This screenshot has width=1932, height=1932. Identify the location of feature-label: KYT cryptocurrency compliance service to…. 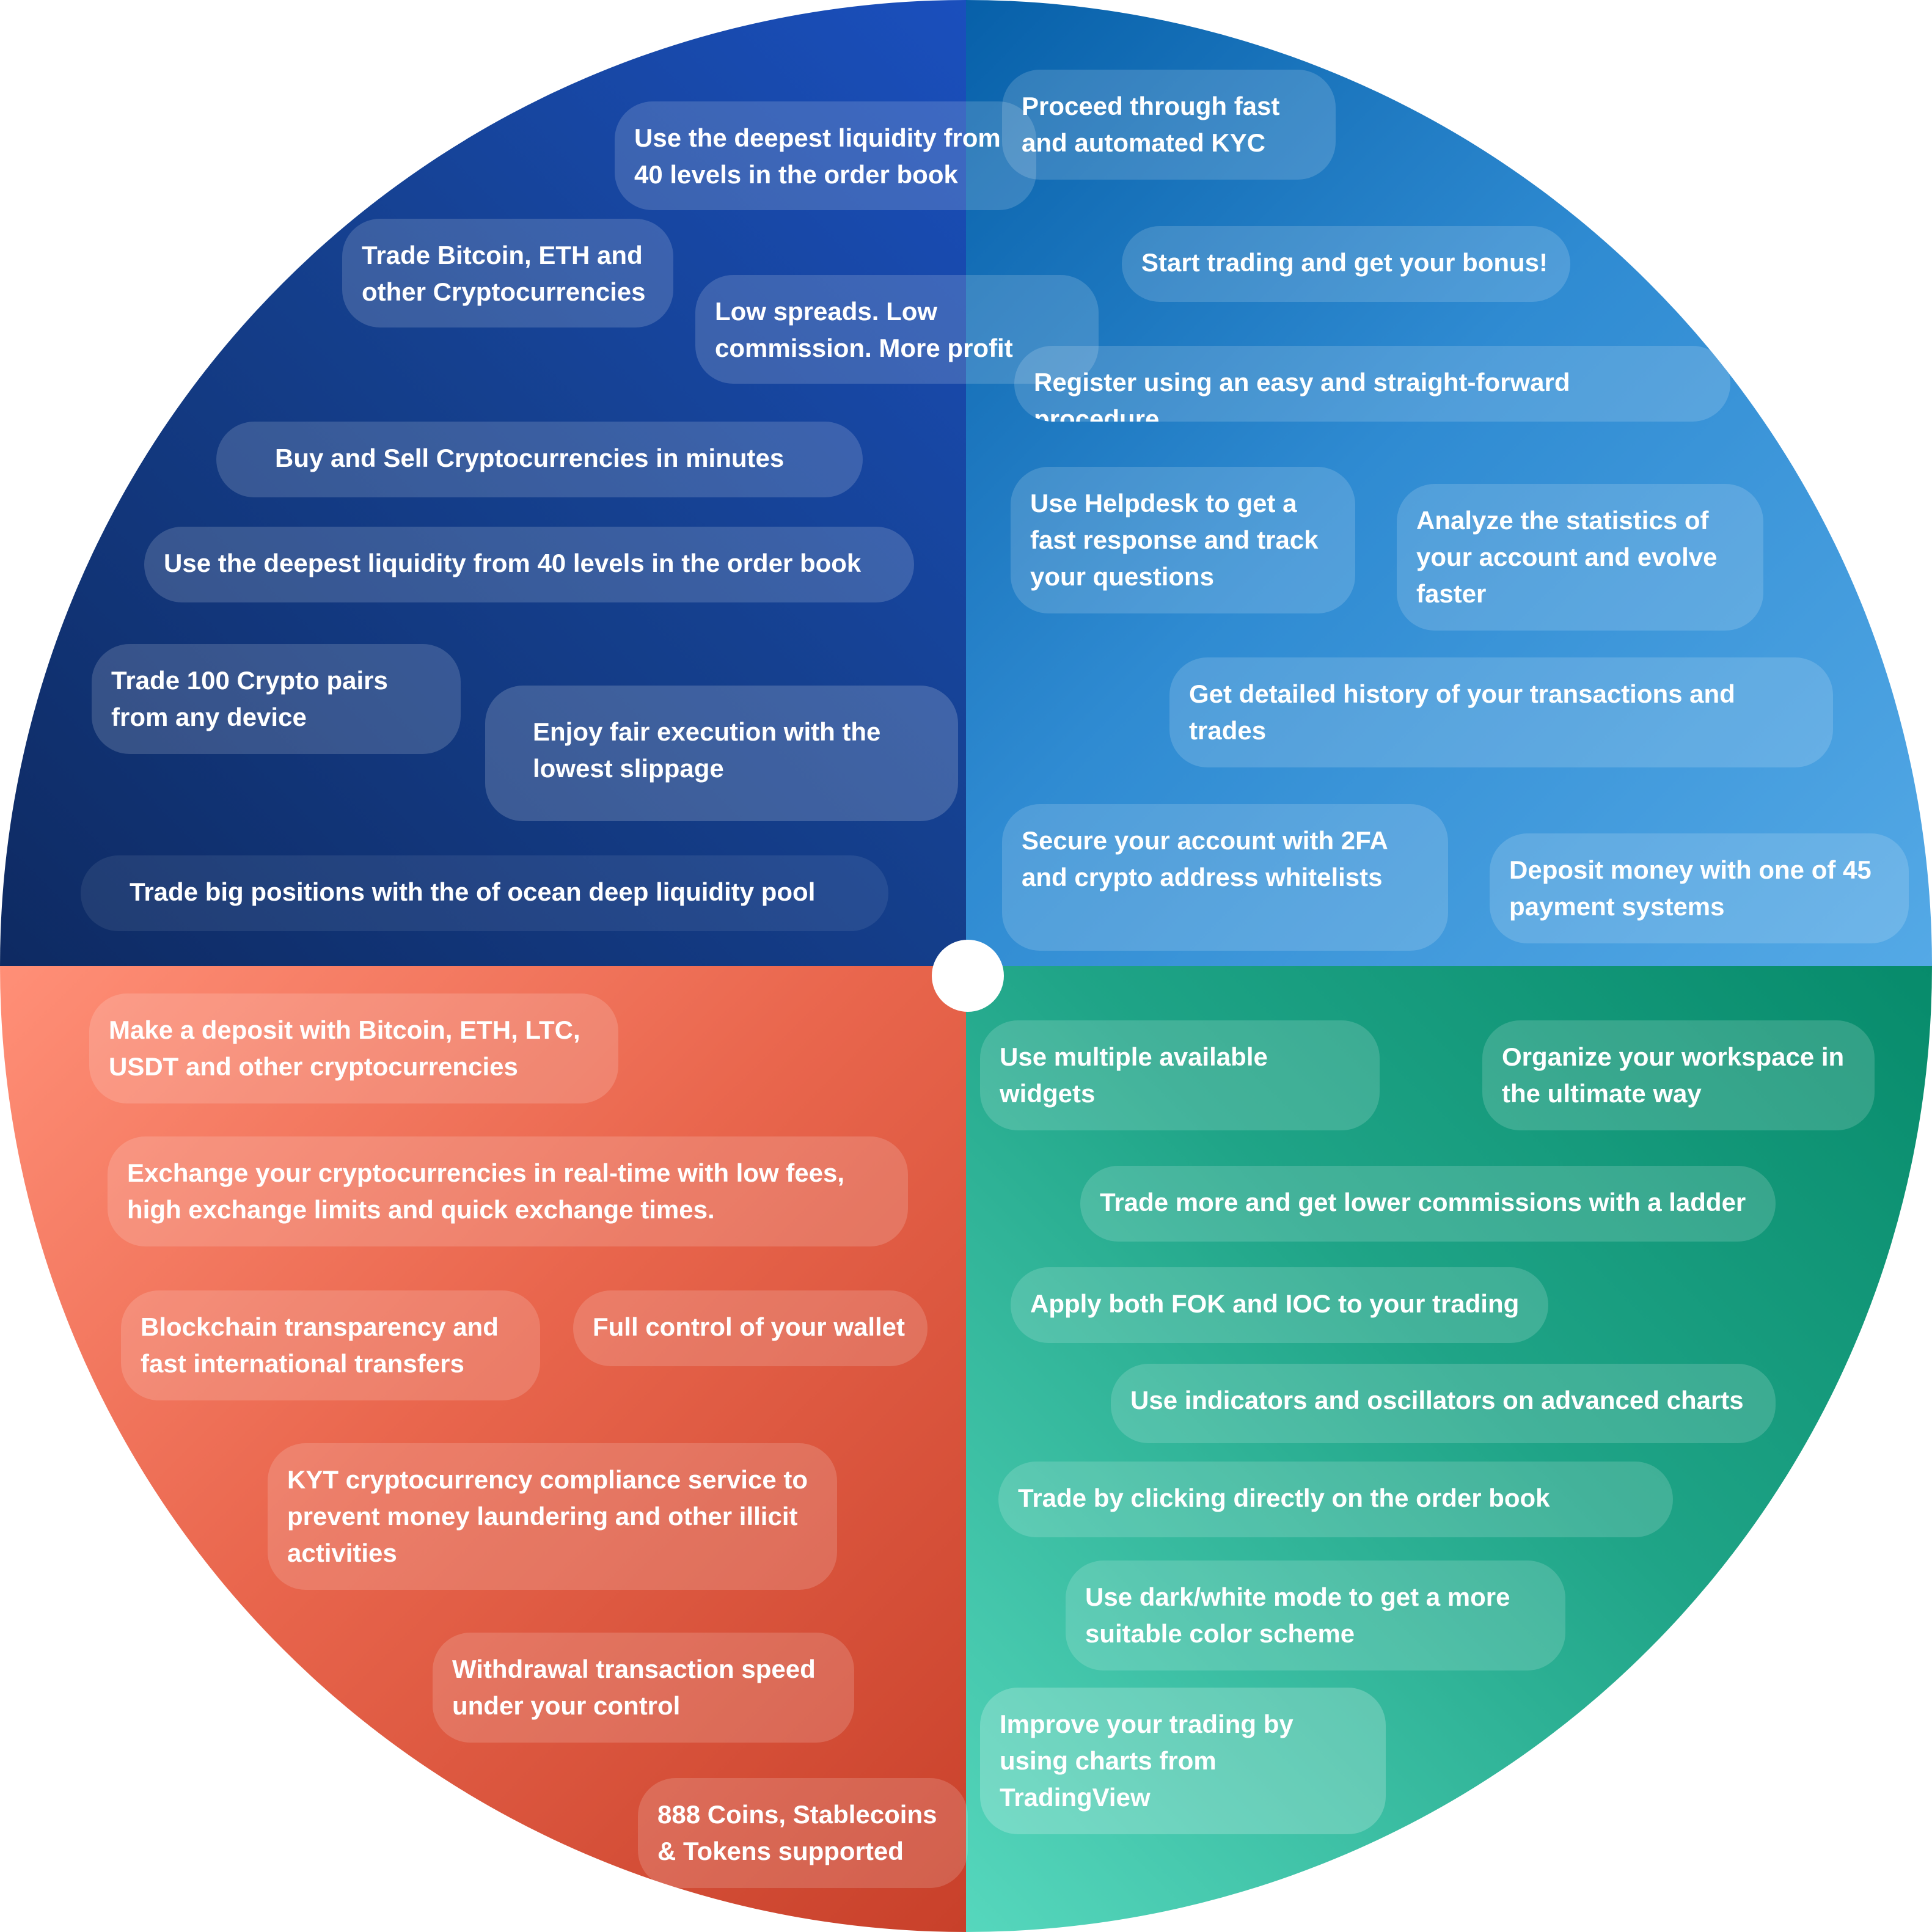
(547, 1516).